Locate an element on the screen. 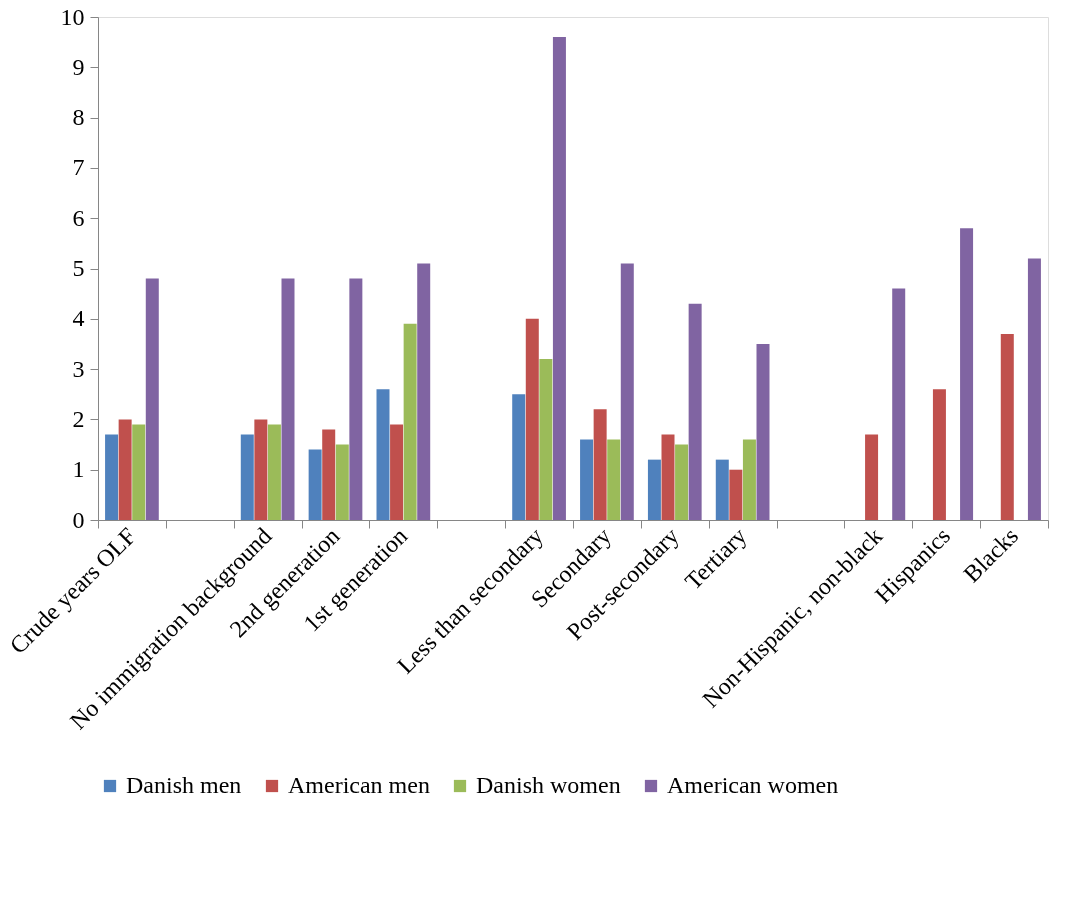  legend-label: Danish women is located at coordinates (548, 785).